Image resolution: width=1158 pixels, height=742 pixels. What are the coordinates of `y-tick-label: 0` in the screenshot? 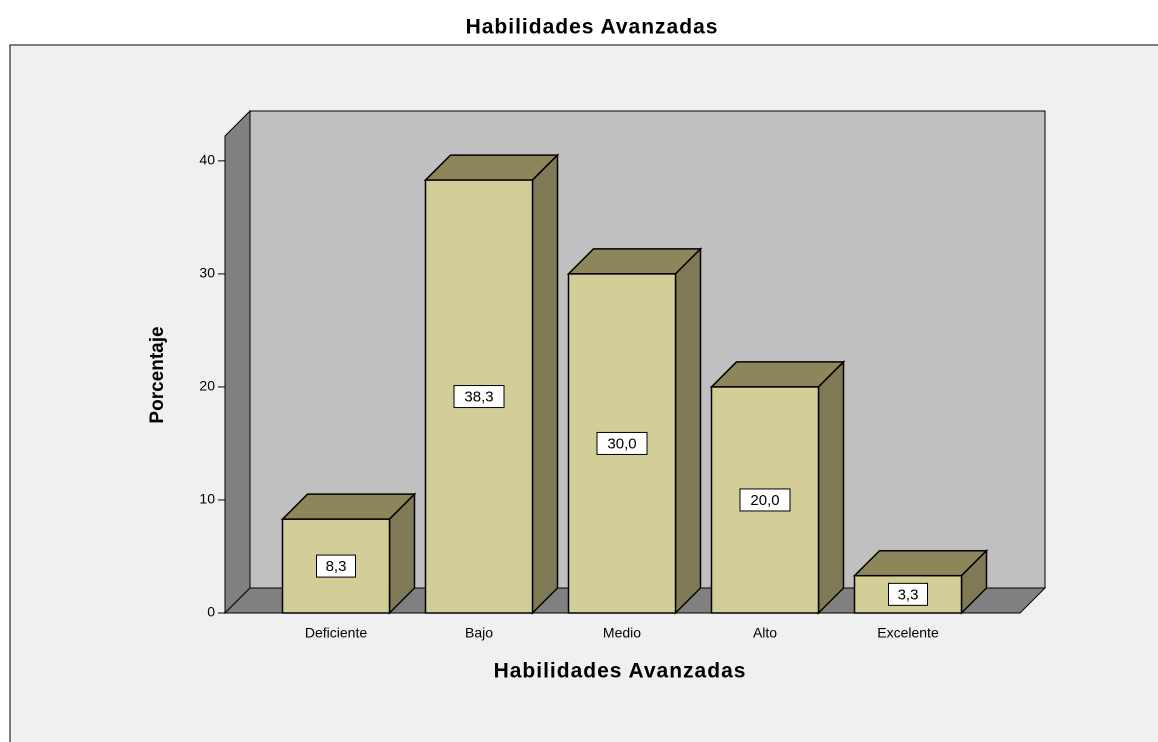 It's located at (211, 612).